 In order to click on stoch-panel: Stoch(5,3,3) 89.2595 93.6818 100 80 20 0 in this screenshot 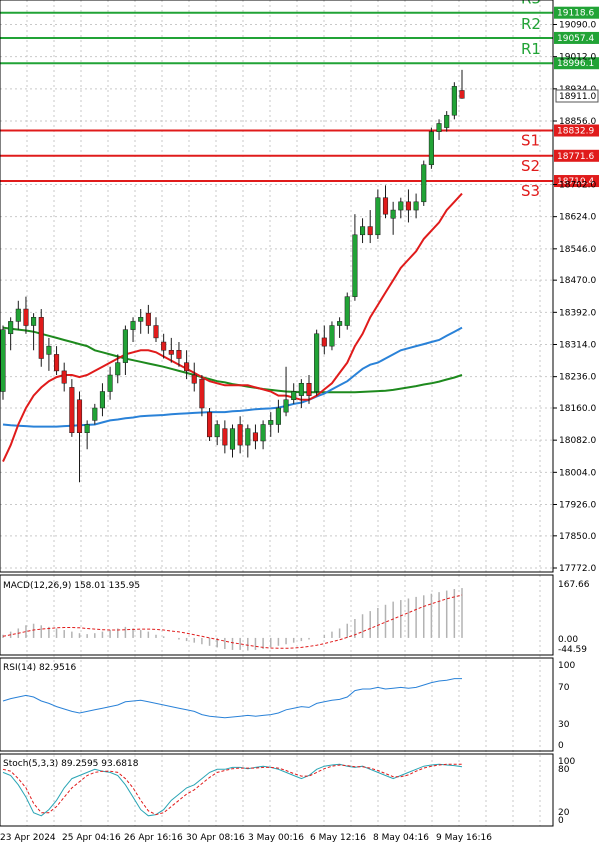, I will do `click(287, 790)`.